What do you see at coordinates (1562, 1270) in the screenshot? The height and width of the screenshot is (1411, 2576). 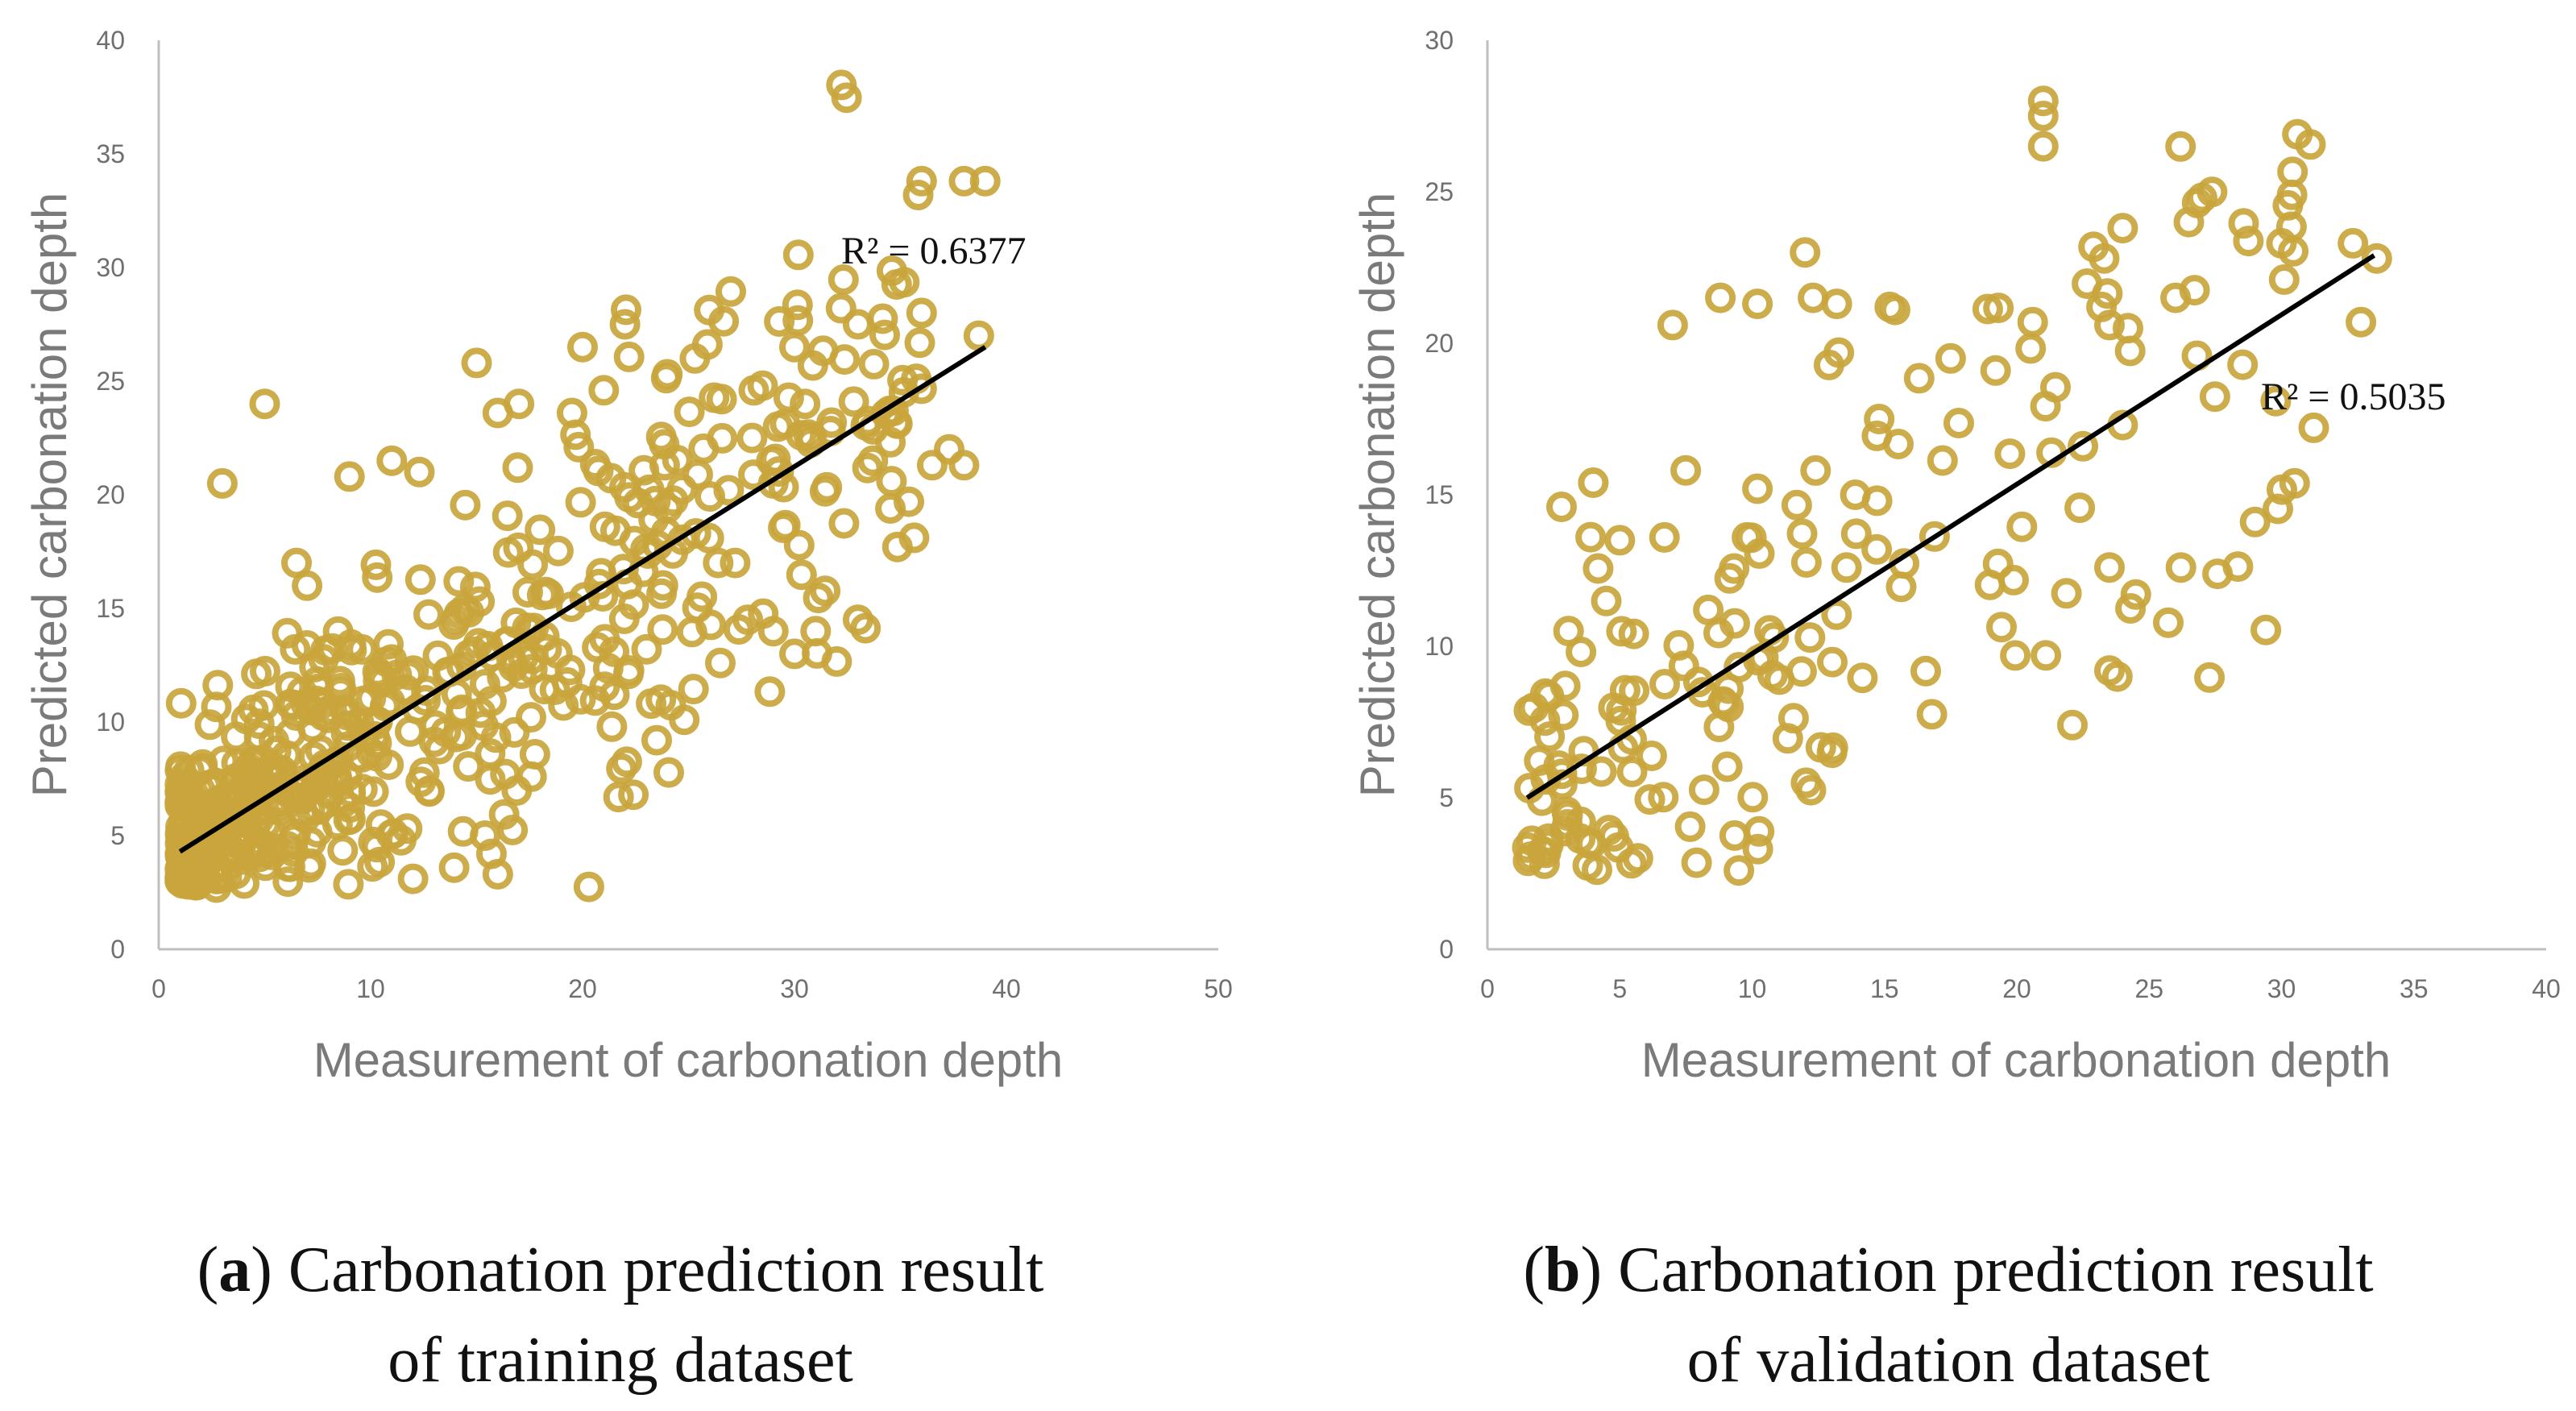 I see `caption-b-label: b` at bounding box center [1562, 1270].